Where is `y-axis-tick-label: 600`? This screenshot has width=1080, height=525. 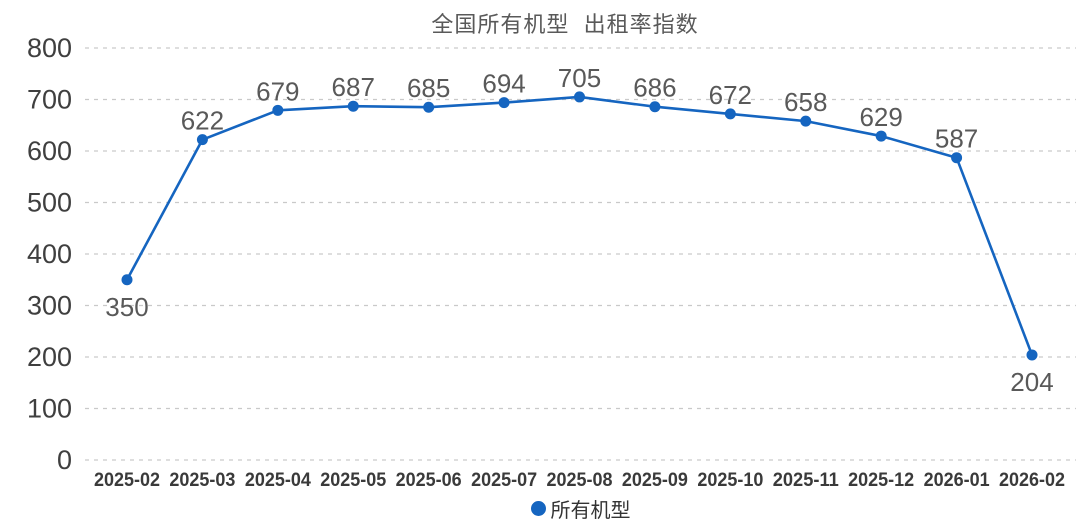 y-axis-tick-label: 600 is located at coordinates (49, 151).